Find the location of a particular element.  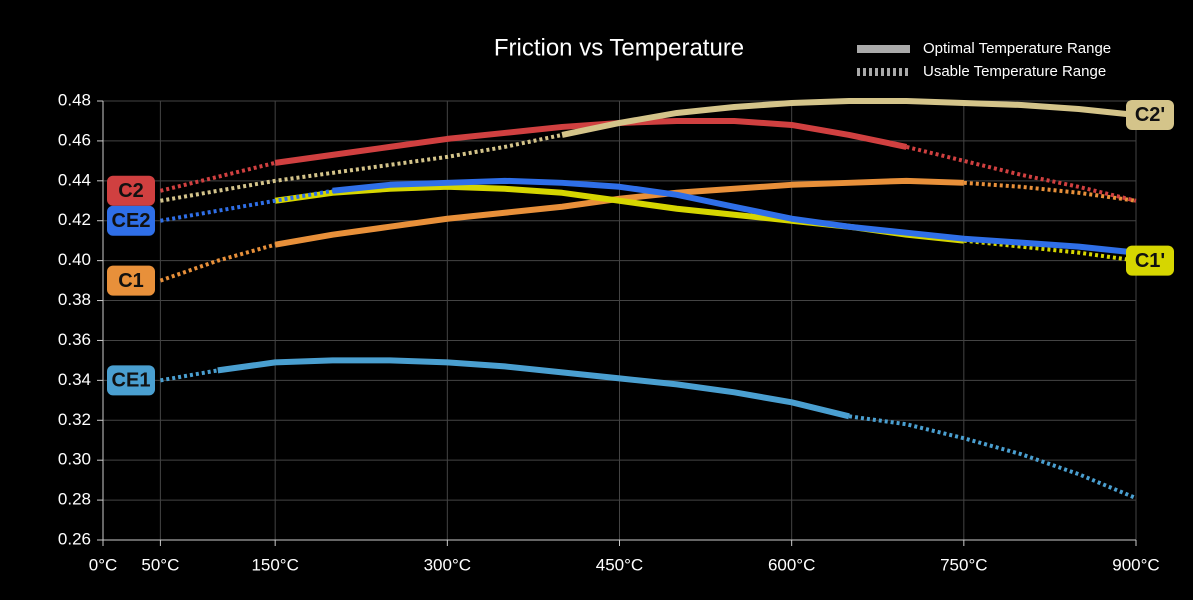

y-tick-label: 0.26 is located at coordinates (74, 538).